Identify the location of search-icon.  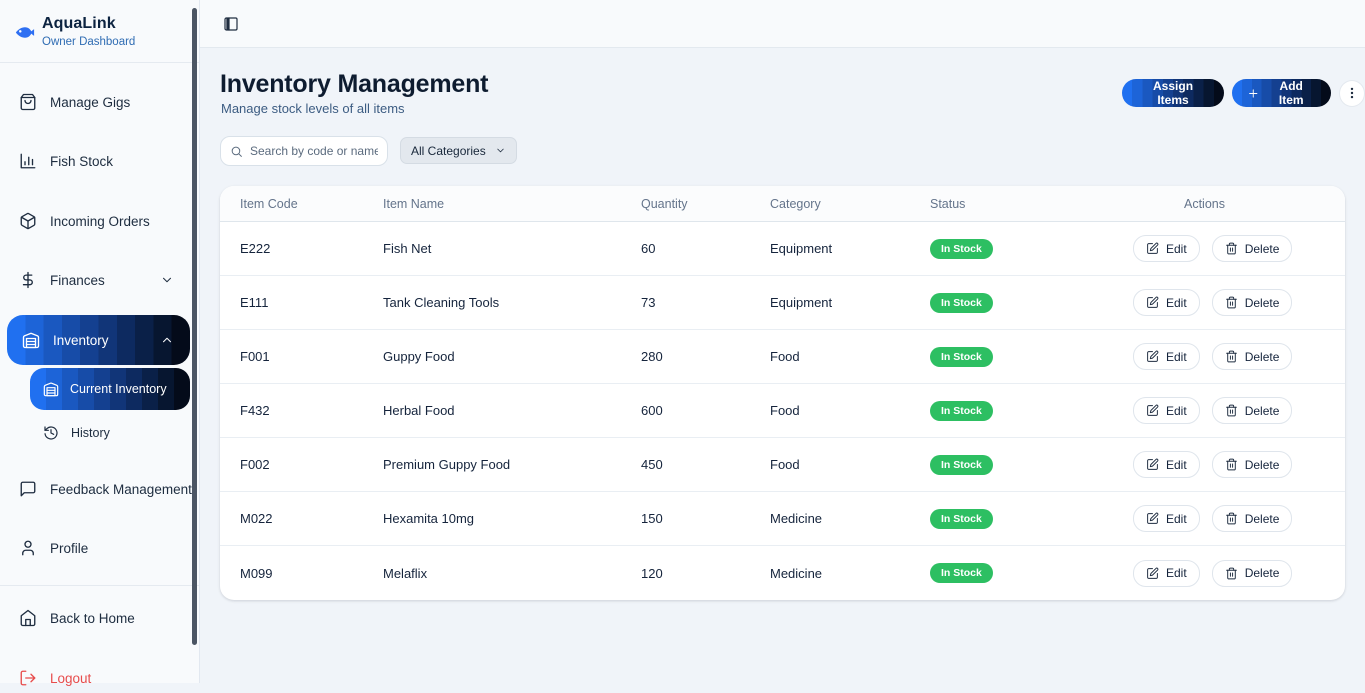
(236, 151).